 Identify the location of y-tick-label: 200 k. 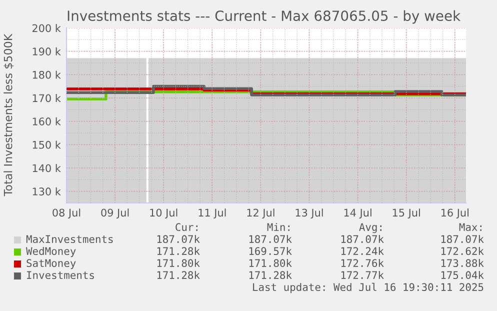
(46, 28).